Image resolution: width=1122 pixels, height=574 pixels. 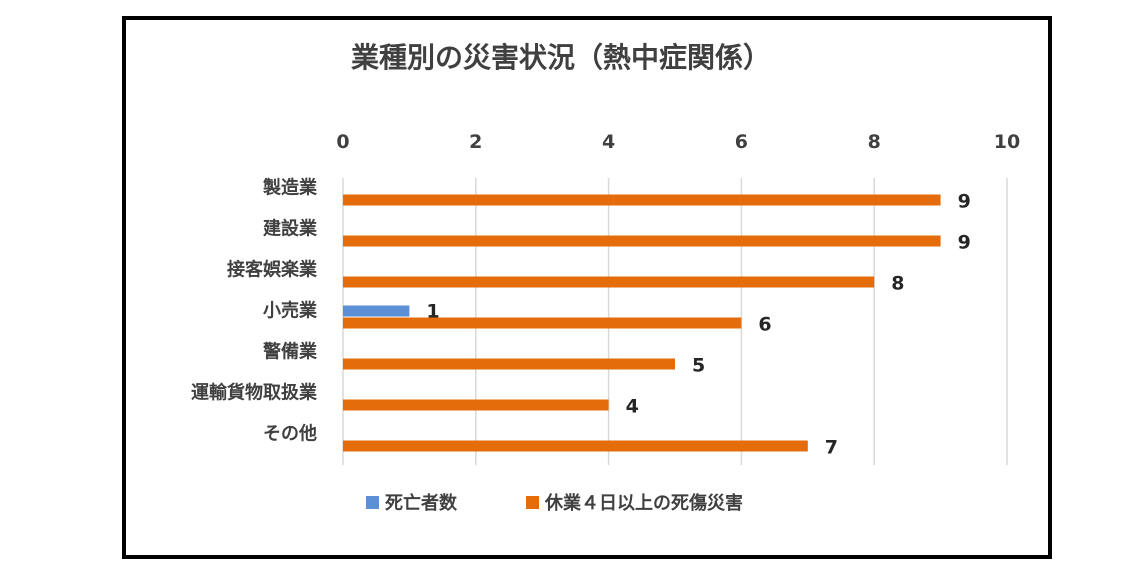 What do you see at coordinates (290, 229) in the screenshot?
I see `category-label: 建設業` at bounding box center [290, 229].